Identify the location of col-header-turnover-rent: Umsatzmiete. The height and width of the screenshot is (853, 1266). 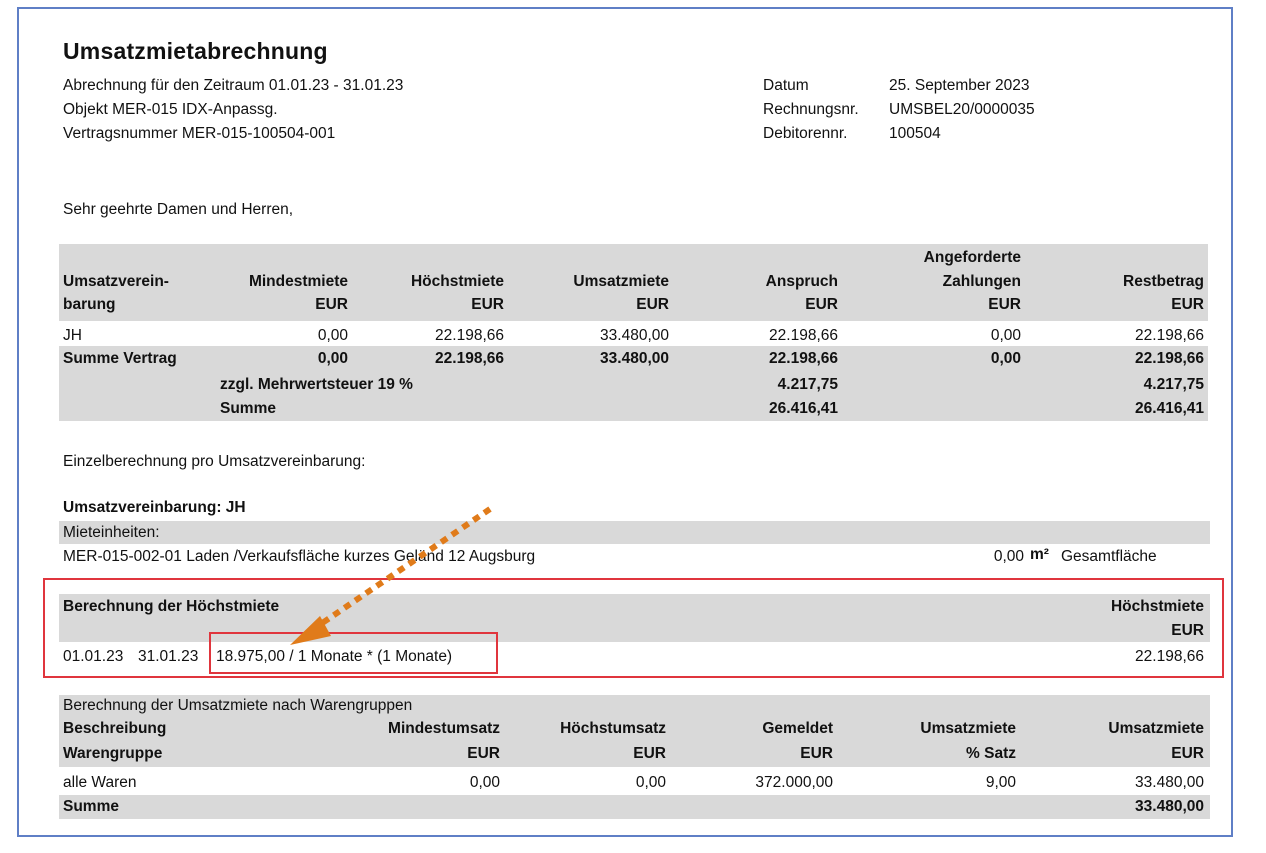
(621, 281).